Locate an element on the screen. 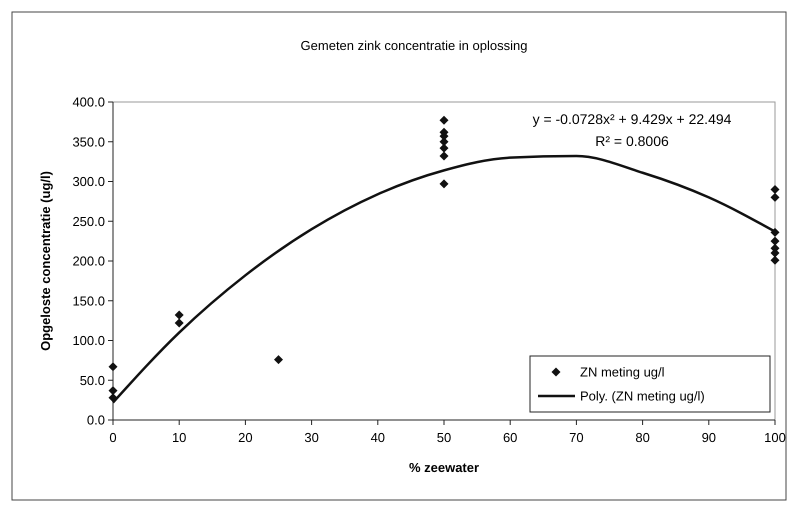  x-tick-label: 40 is located at coordinates (378, 437).